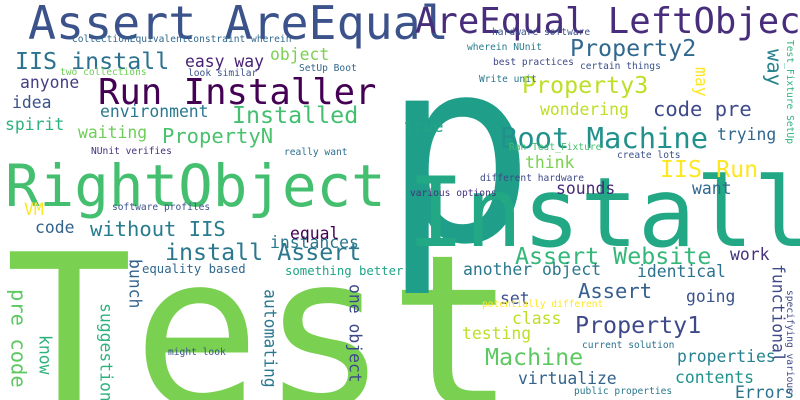  What do you see at coordinates (532, 178) in the screenshot?
I see `word-different-hardware: different hardware` at bounding box center [532, 178].